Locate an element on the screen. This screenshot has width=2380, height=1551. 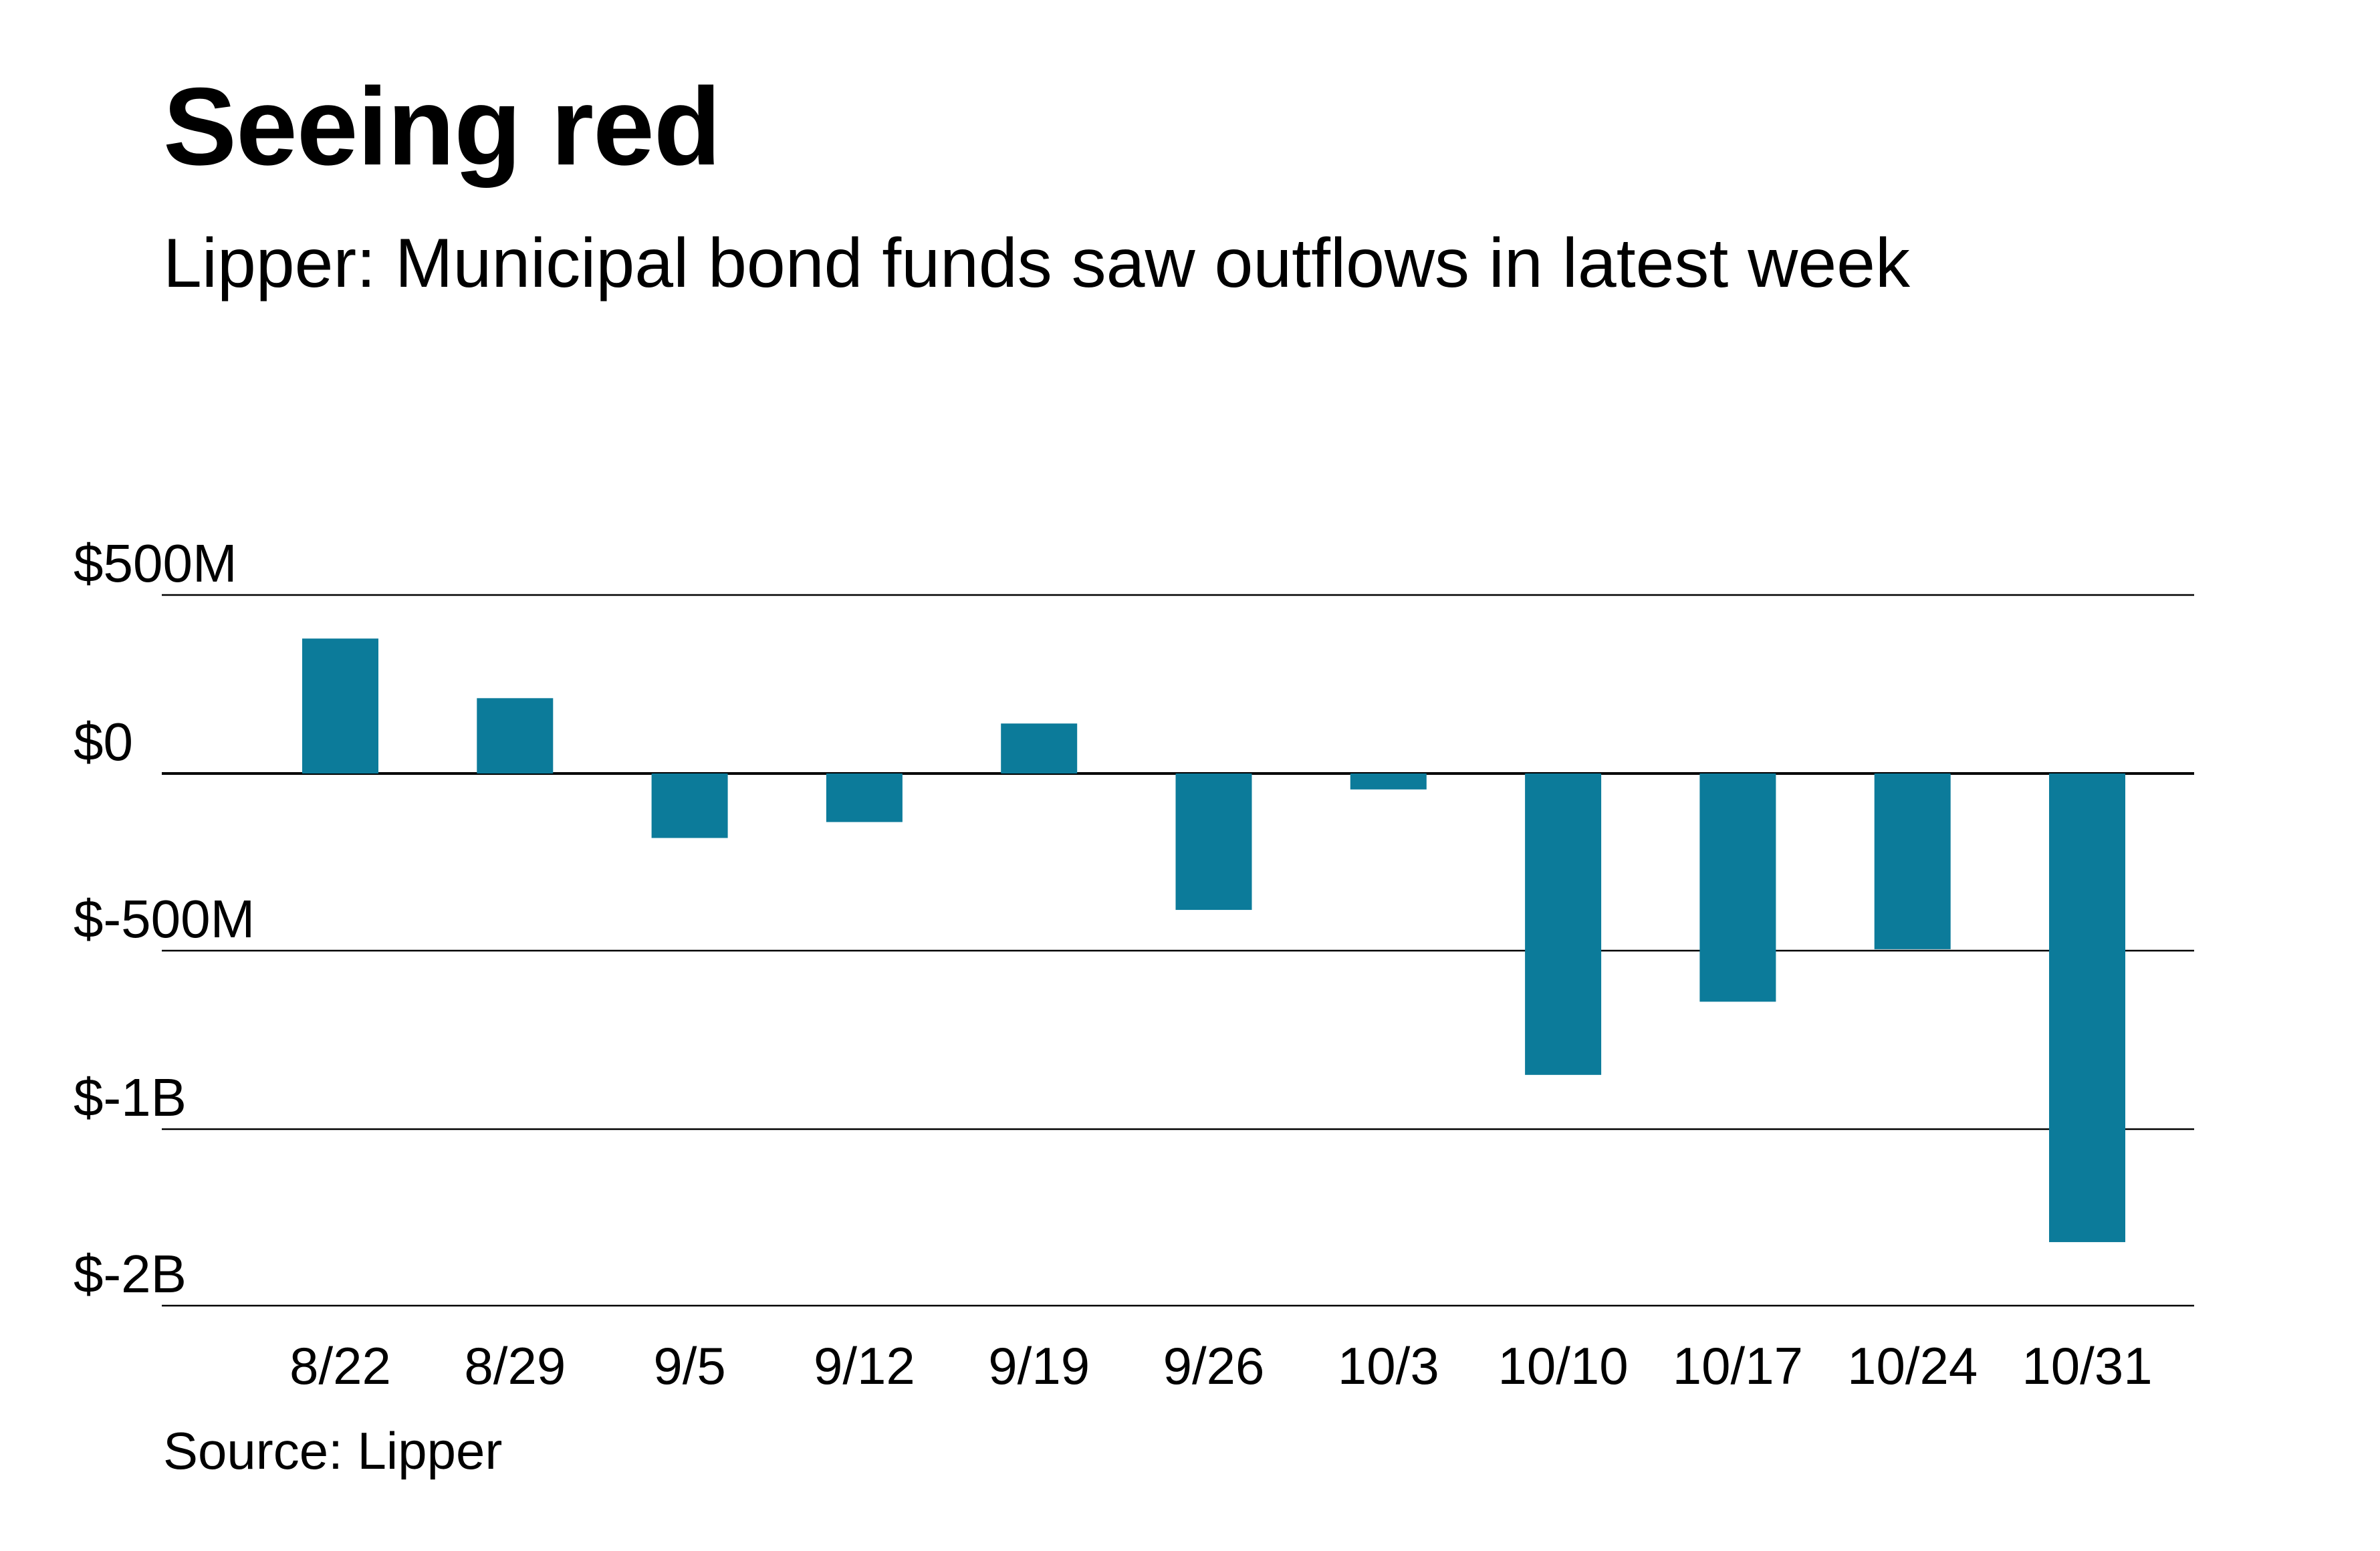
y-tick-label: $0 is located at coordinates (103, 742).